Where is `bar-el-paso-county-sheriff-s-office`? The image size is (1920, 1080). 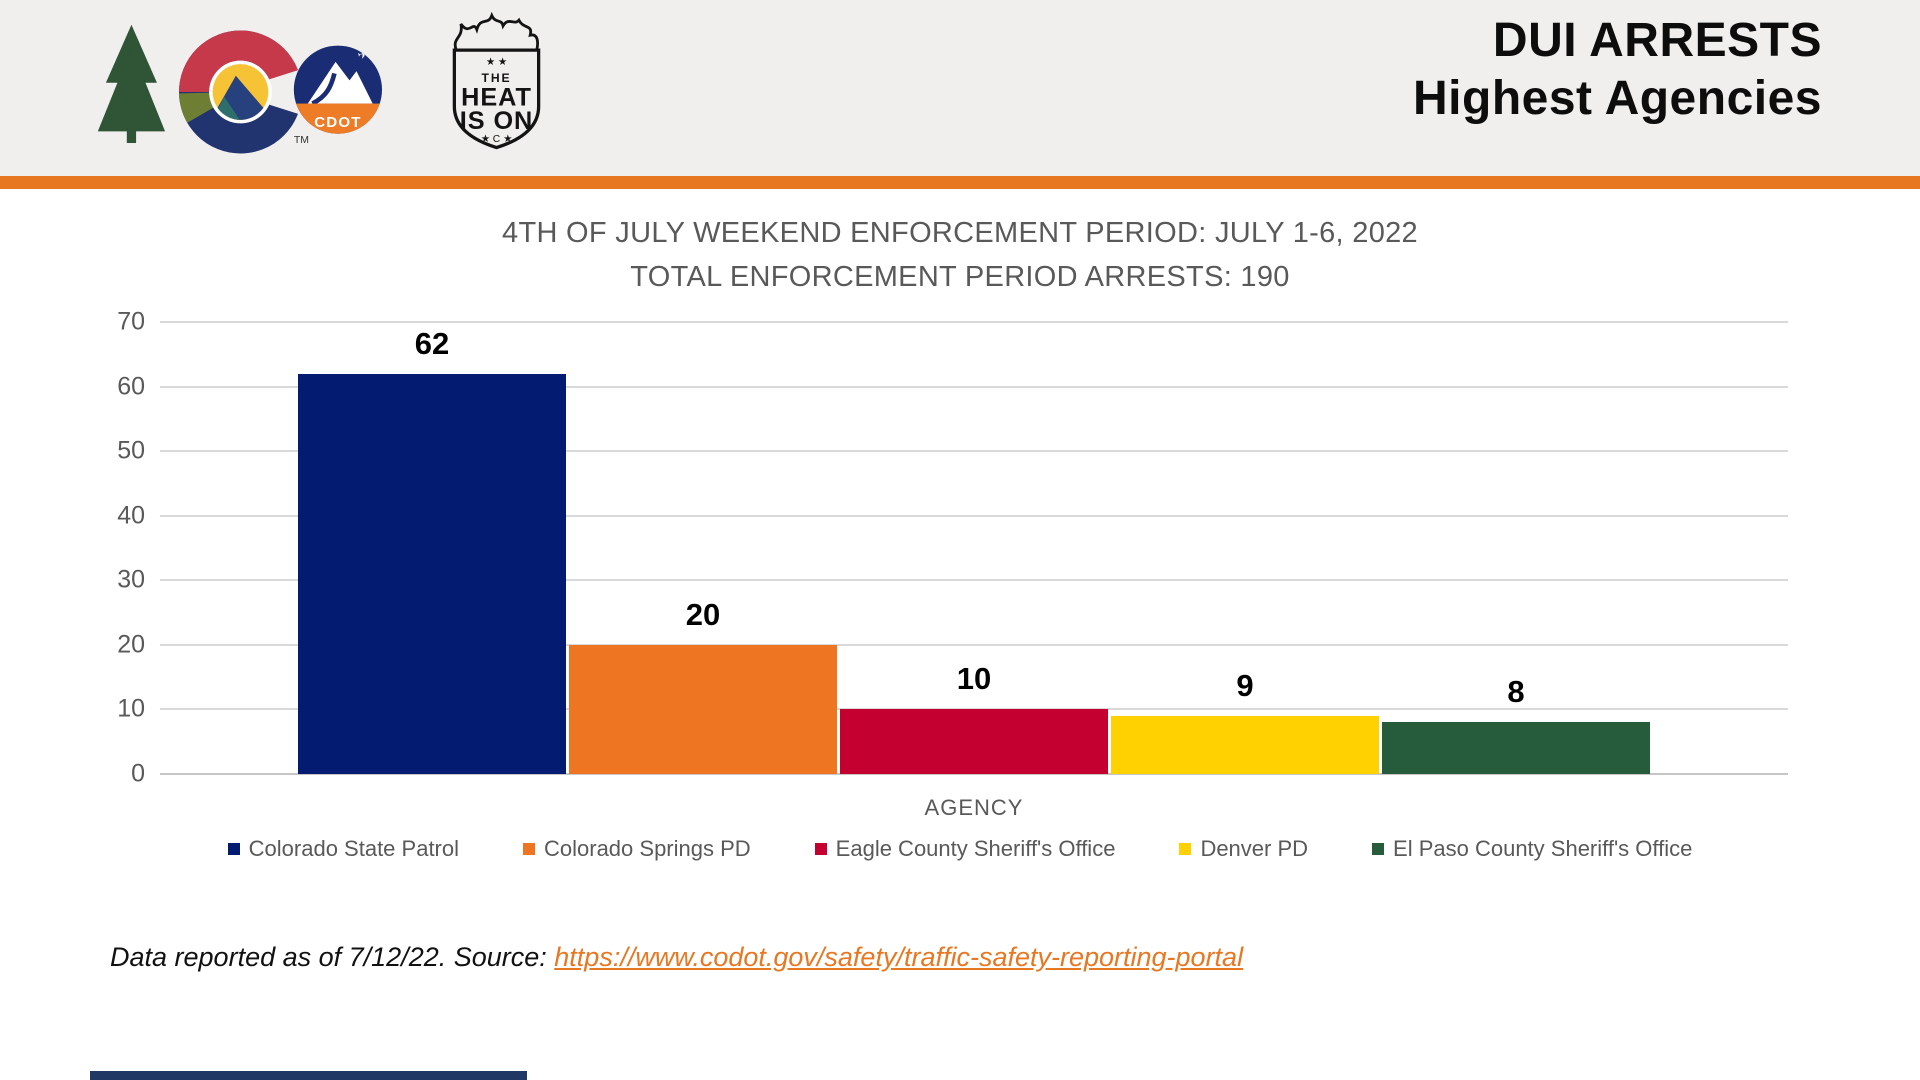 bar-el-paso-county-sheriff-s-office is located at coordinates (1516, 748).